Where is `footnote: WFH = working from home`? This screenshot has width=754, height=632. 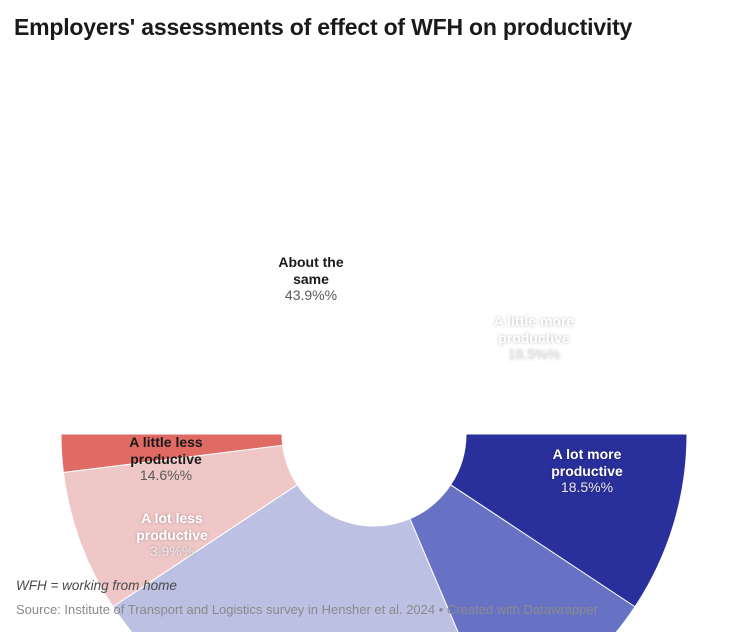
footnote: WFH = working from home is located at coordinates (96, 585).